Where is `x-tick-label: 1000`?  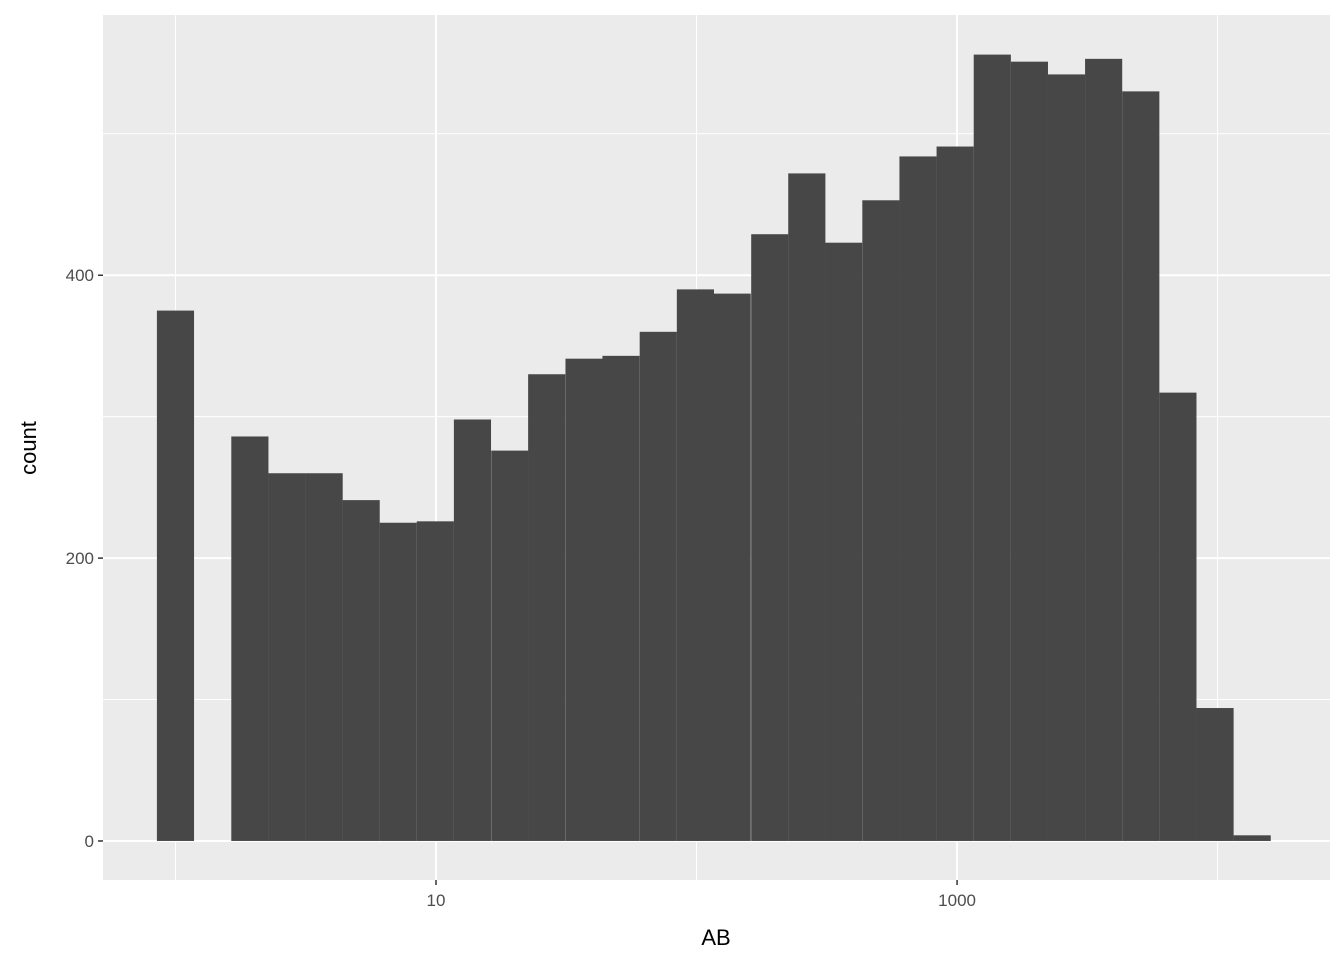 x-tick-label: 1000 is located at coordinates (957, 900).